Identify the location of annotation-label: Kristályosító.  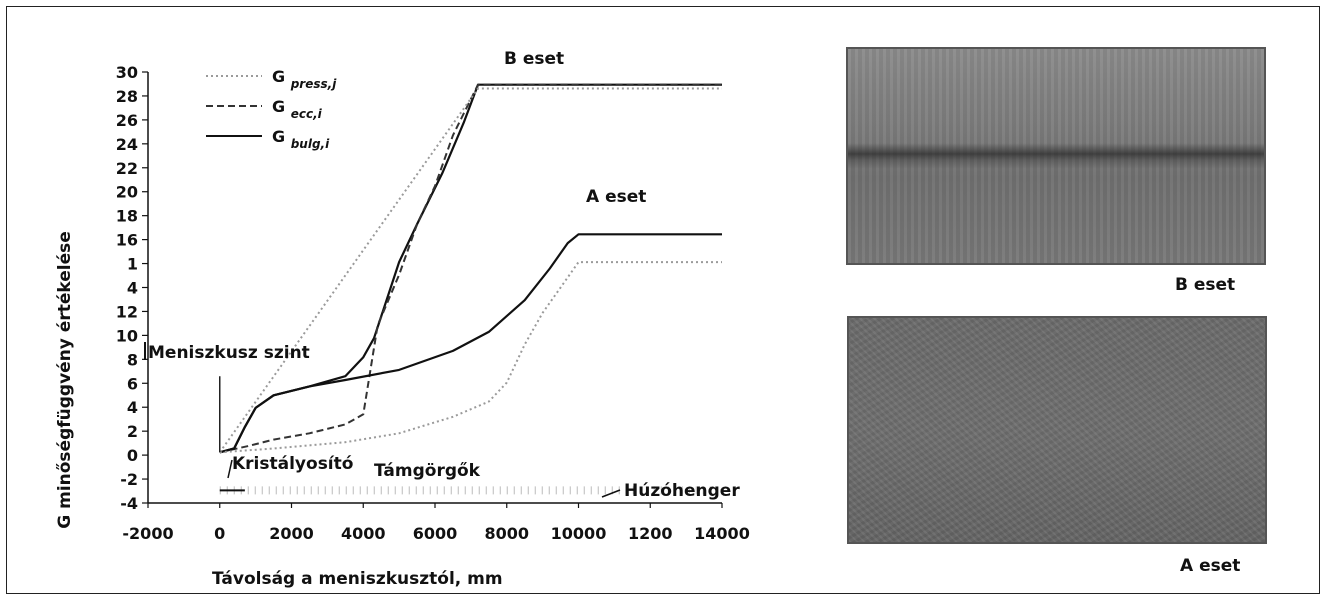
(292, 464).